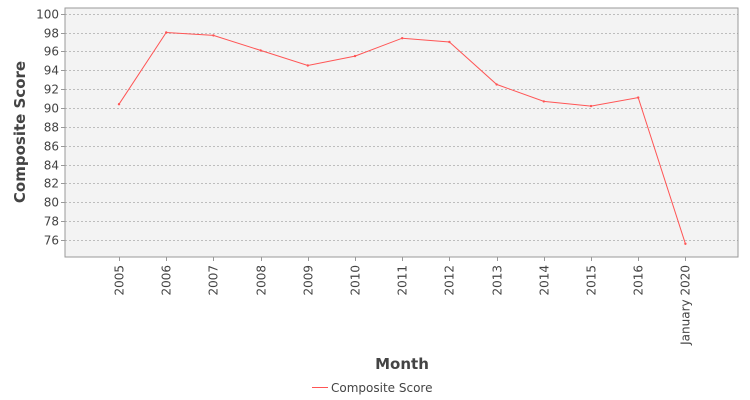 The image size is (750, 400). I want to click on y-tick-label: 100, so click(47, 15).